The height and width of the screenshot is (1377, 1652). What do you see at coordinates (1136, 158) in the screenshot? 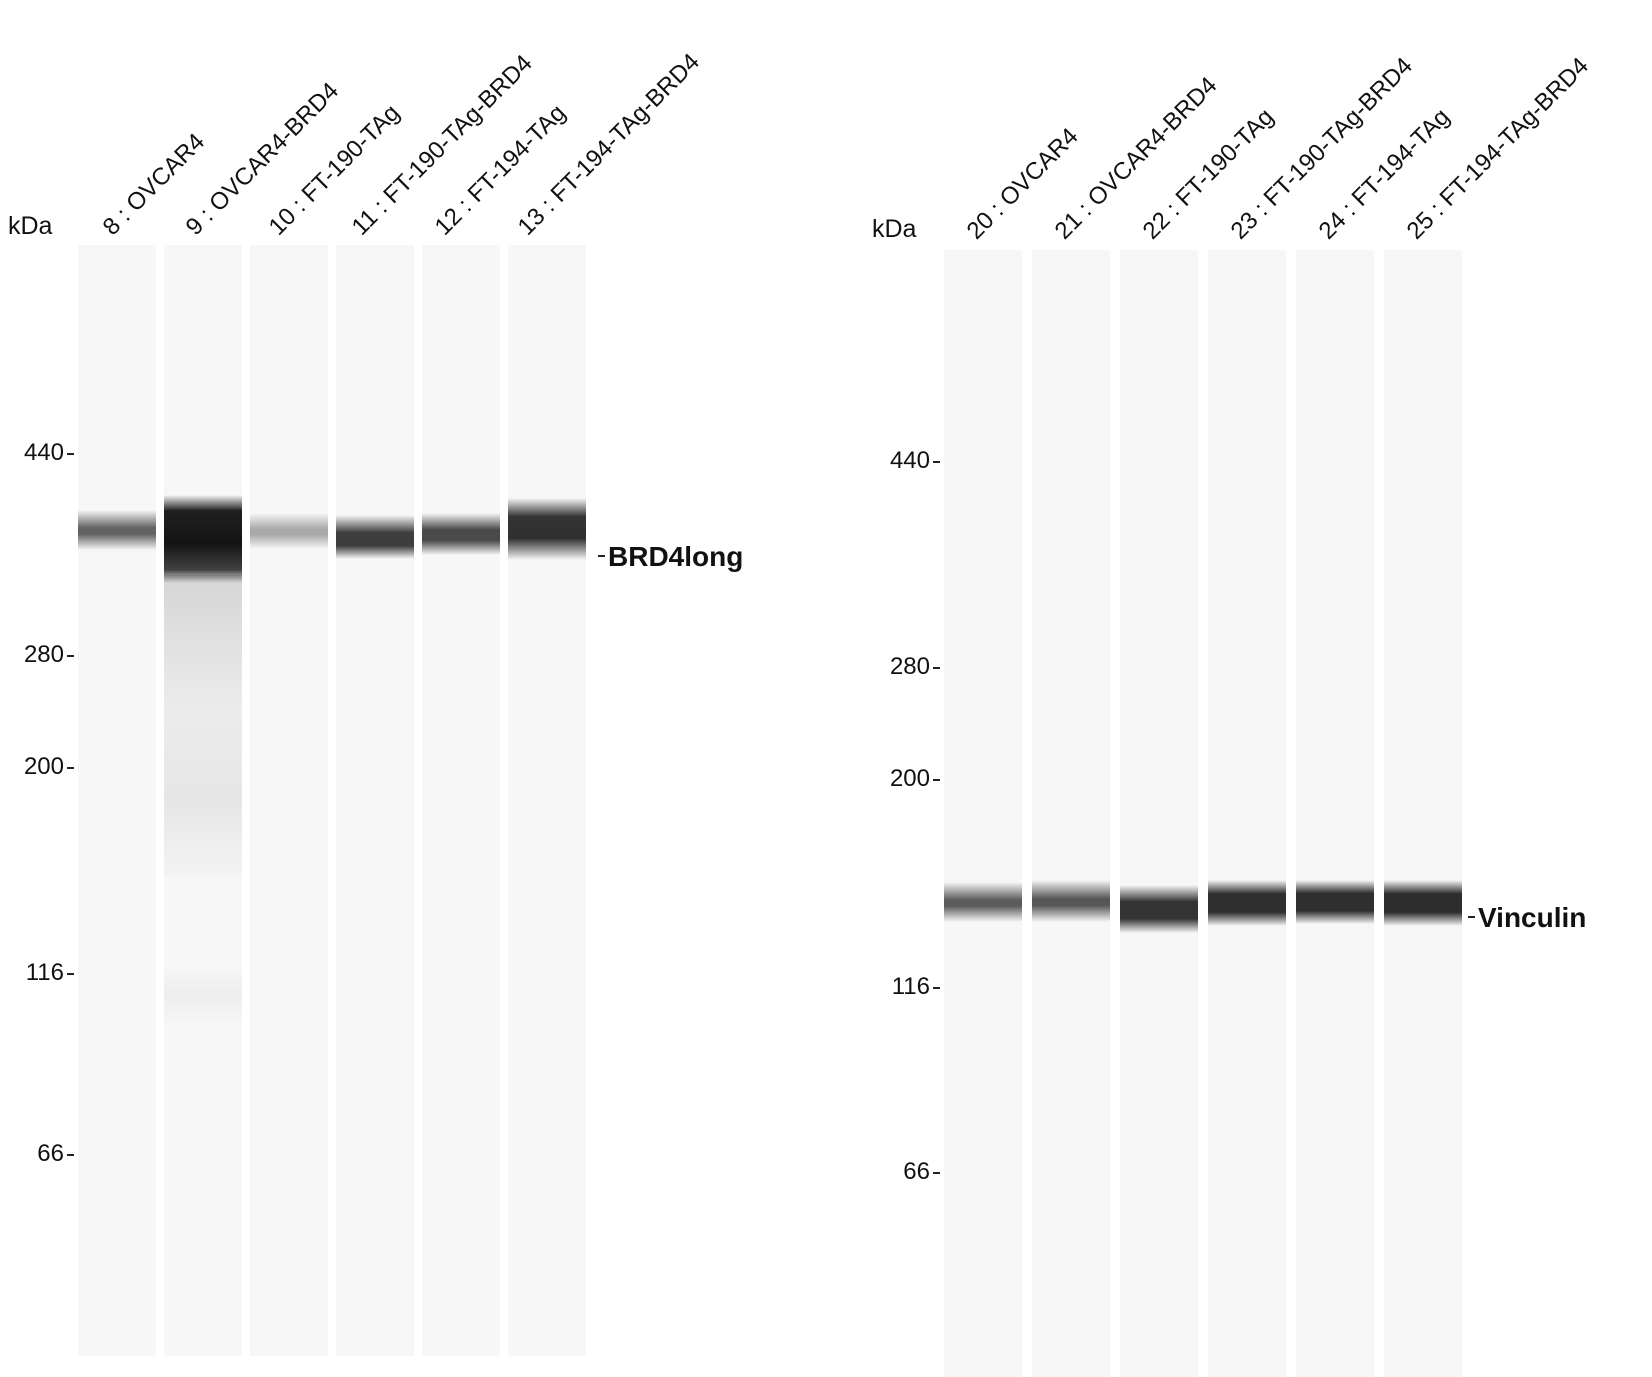
I see `lane-label: 21 : OVCAR4-BRD4` at bounding box center [1136, 158].